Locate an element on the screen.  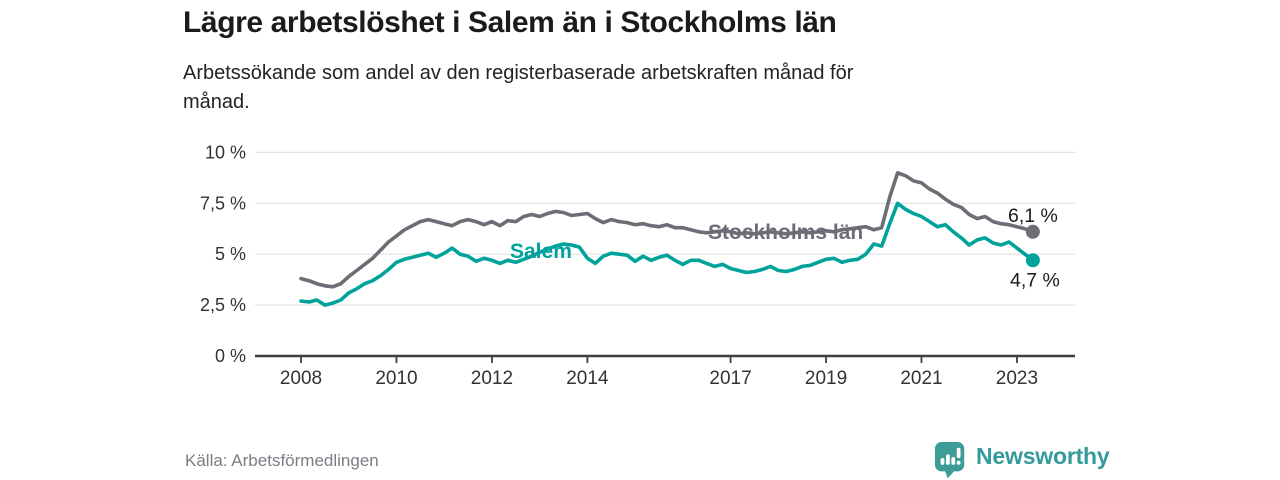
newsworthy-wordmark: Newsworthy is located at coordinates (1043, 456).